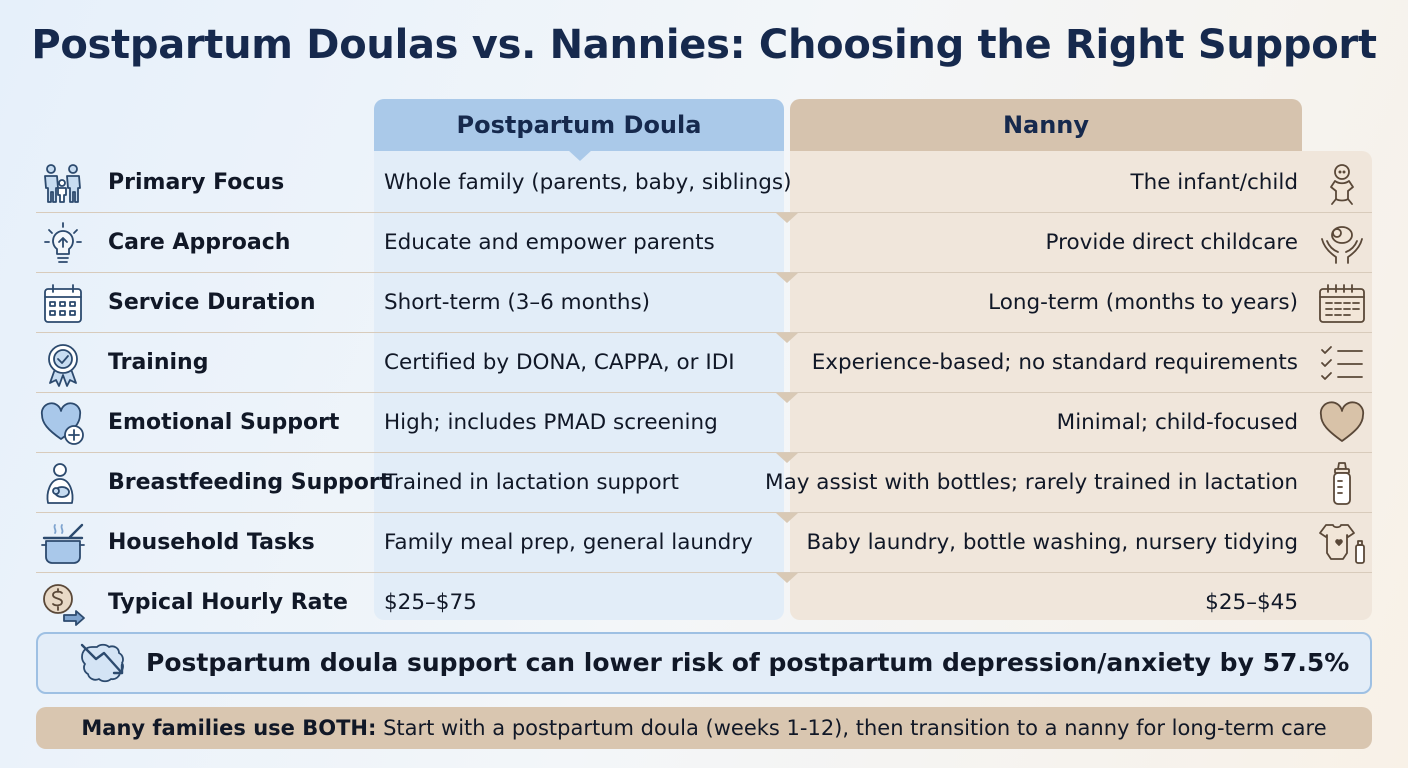  What do you see at coordinates (224, 422) in the screenshot?
I see `row-label: Emotional Support` at bounding box center [224, 422].